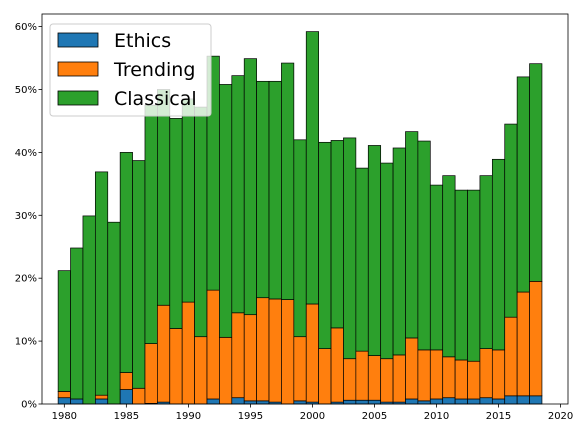 The width and height of the screenshot is (576, 432). I want to click on bar-classical-2008, so click(412, 235).